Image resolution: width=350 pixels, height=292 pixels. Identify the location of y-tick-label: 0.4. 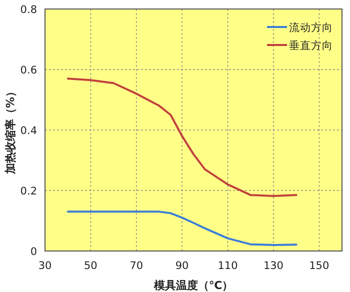
(29, 131).